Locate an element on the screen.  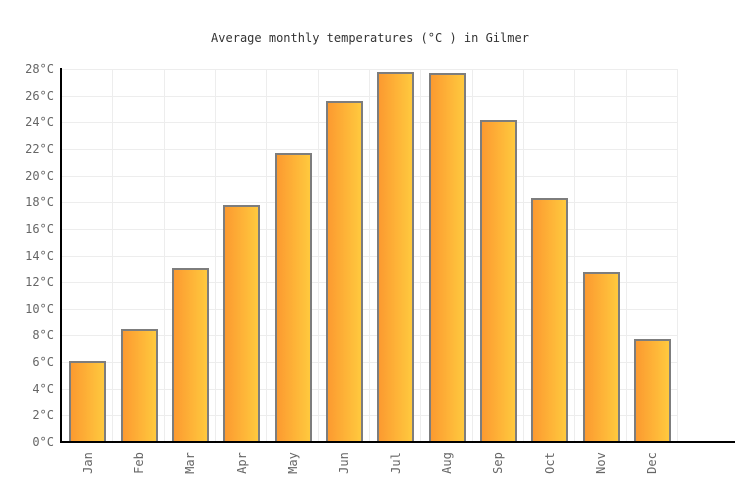
y-tick-label: 26°C is located at coordinates (39, 95).